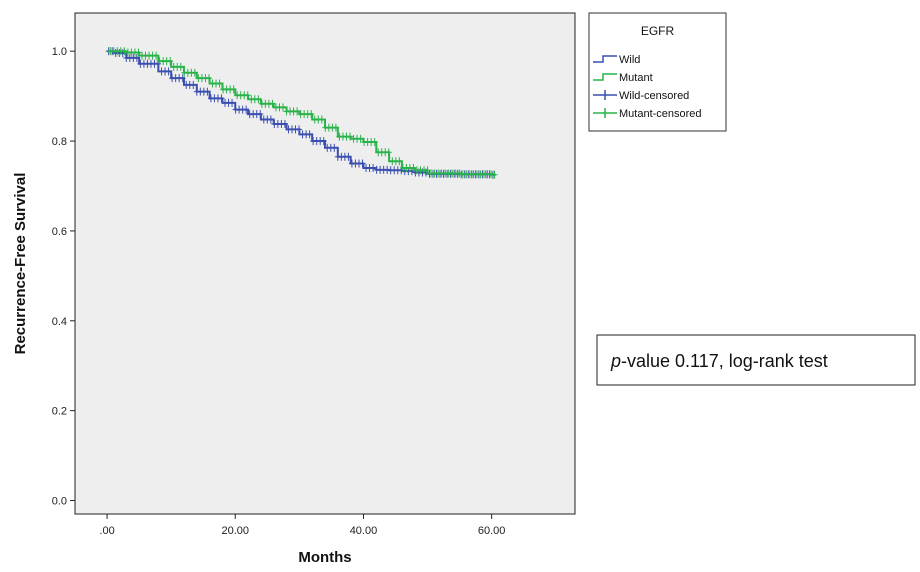 This screenshot has height=572, width=920. What do you see at coordinates (59, 232) in the screenshot?
I see `y-tick-label: 0.6` at bounding box center [59, 232].